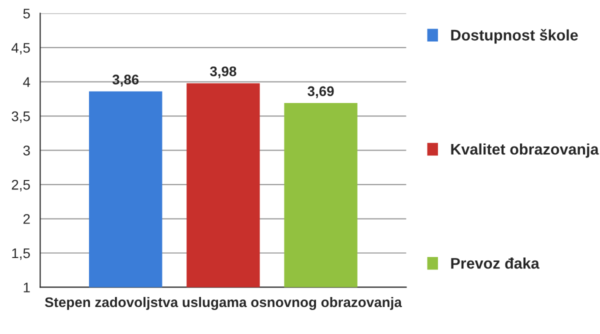  I want to click on legend-label: Kvalitet obrazovanja, so click(525, 150).